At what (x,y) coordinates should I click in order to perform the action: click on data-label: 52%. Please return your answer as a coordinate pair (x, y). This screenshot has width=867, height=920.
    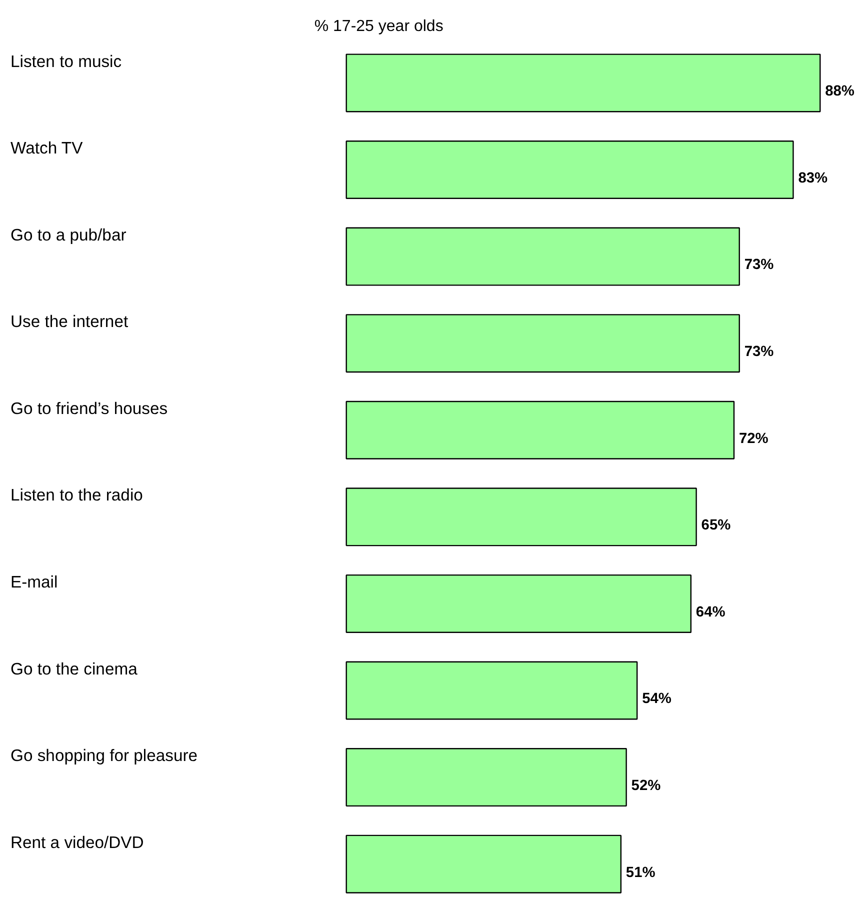
    Looking at the image, I should click on (646, 786).